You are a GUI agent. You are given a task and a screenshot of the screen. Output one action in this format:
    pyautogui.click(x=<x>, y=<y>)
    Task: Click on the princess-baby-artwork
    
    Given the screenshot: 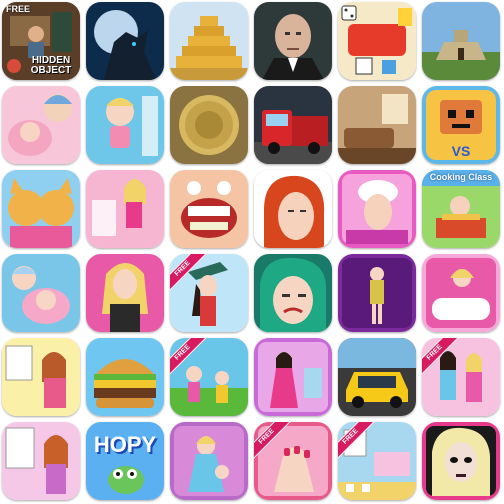 What is the action you would take?
    pyautogui.click(x=209, y=461)
    